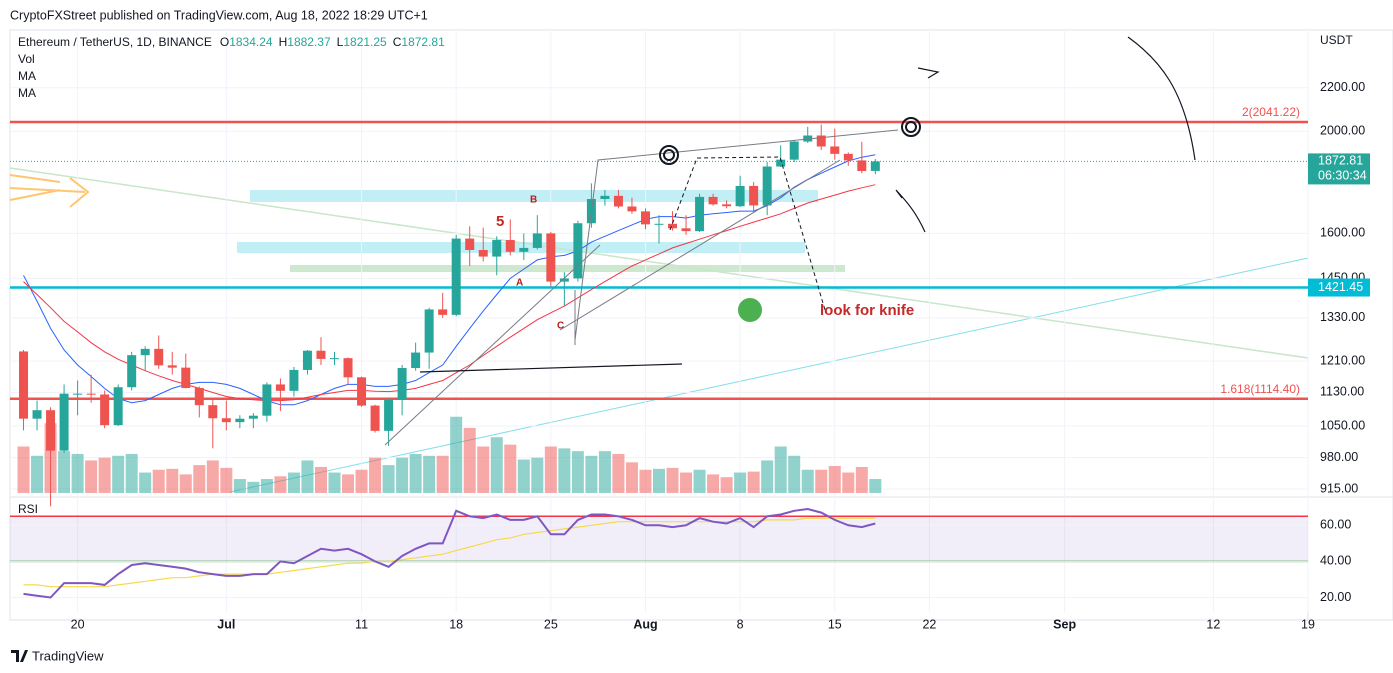 This screenshot has height=673, width=1393. I want to click on ohlc-prefix: H, so click(283, 42).